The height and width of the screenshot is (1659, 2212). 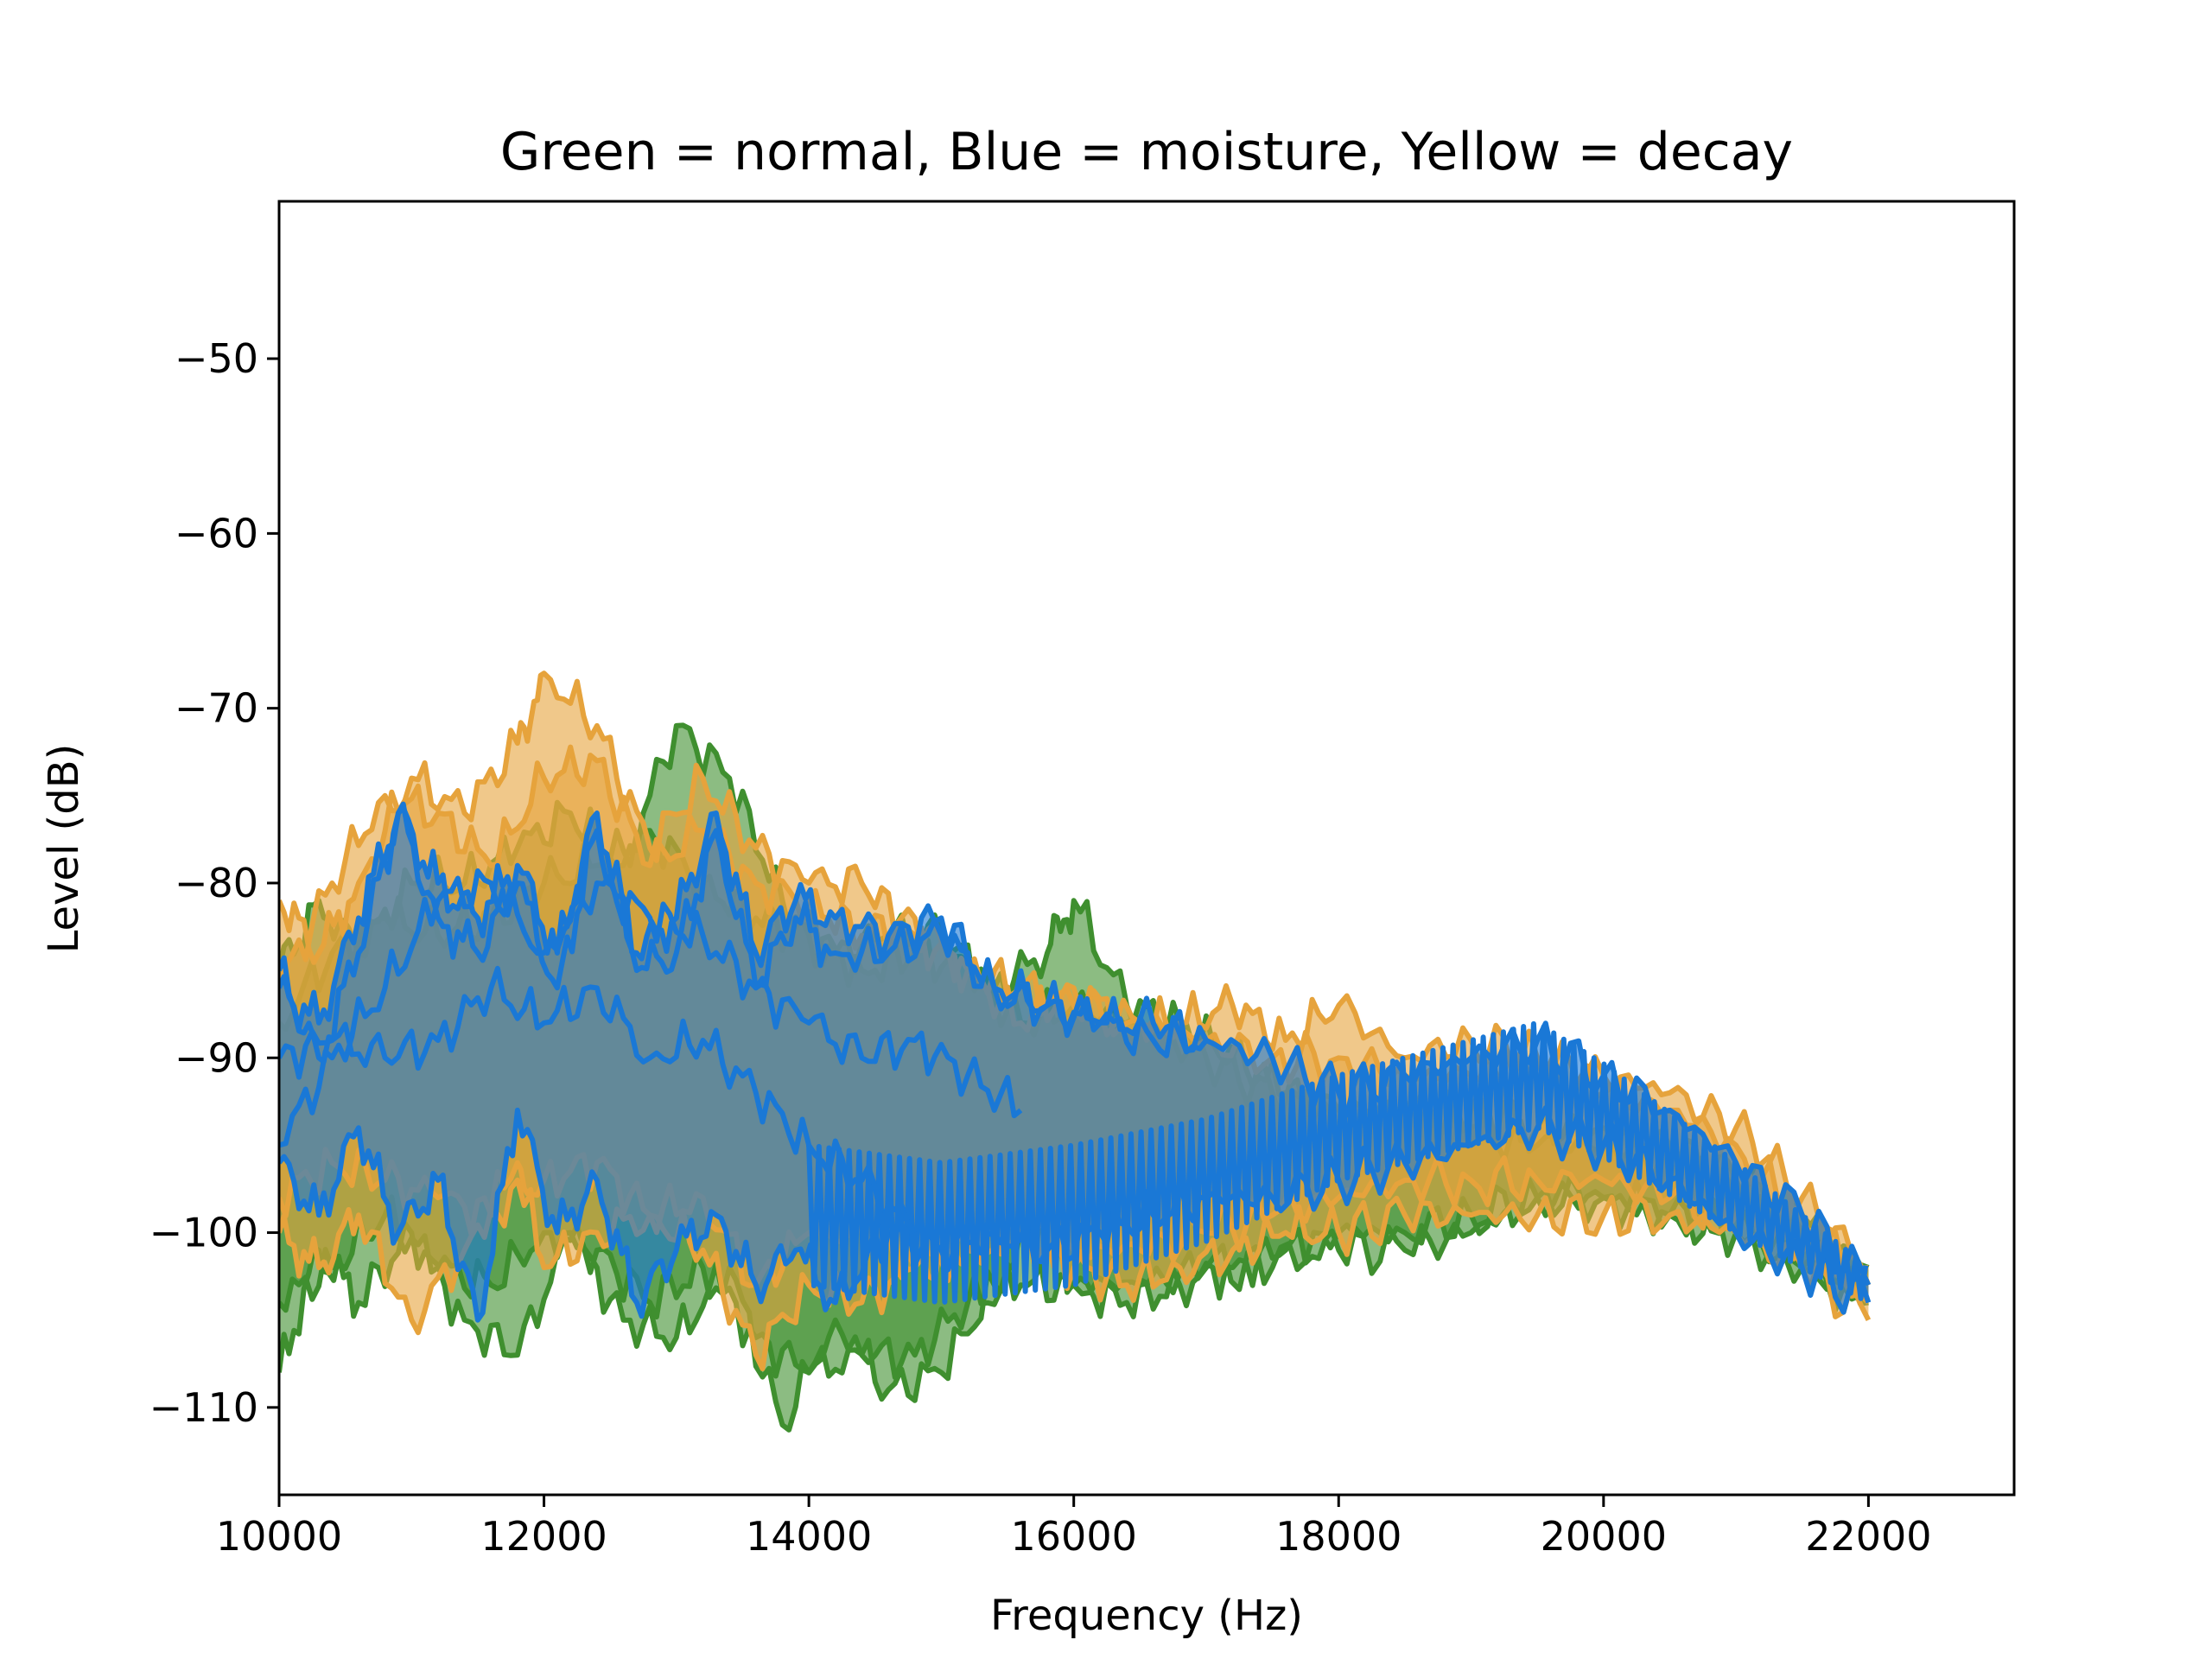 I want to click on x-tick-label: 10000, so click(x=279, y=1536).